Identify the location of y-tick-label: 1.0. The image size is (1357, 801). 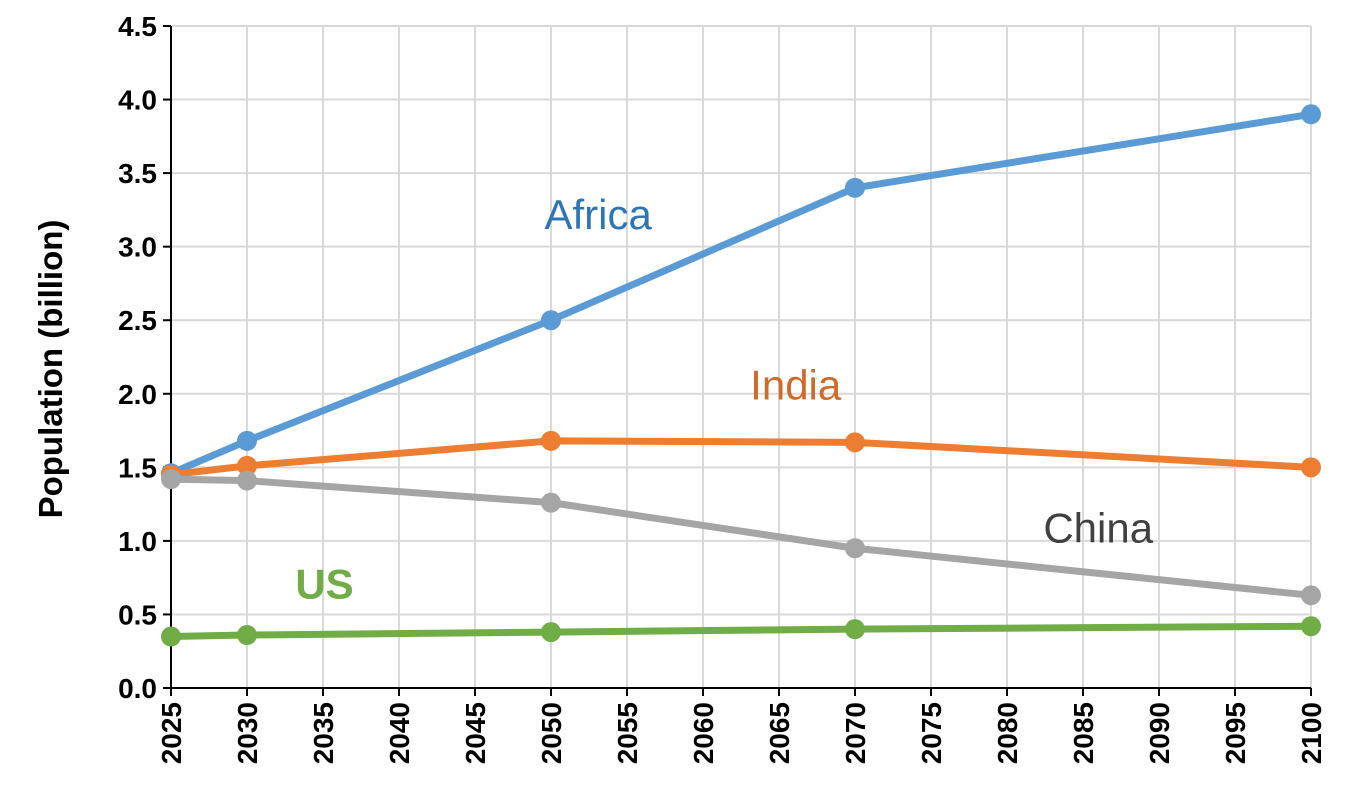
(137, 541).